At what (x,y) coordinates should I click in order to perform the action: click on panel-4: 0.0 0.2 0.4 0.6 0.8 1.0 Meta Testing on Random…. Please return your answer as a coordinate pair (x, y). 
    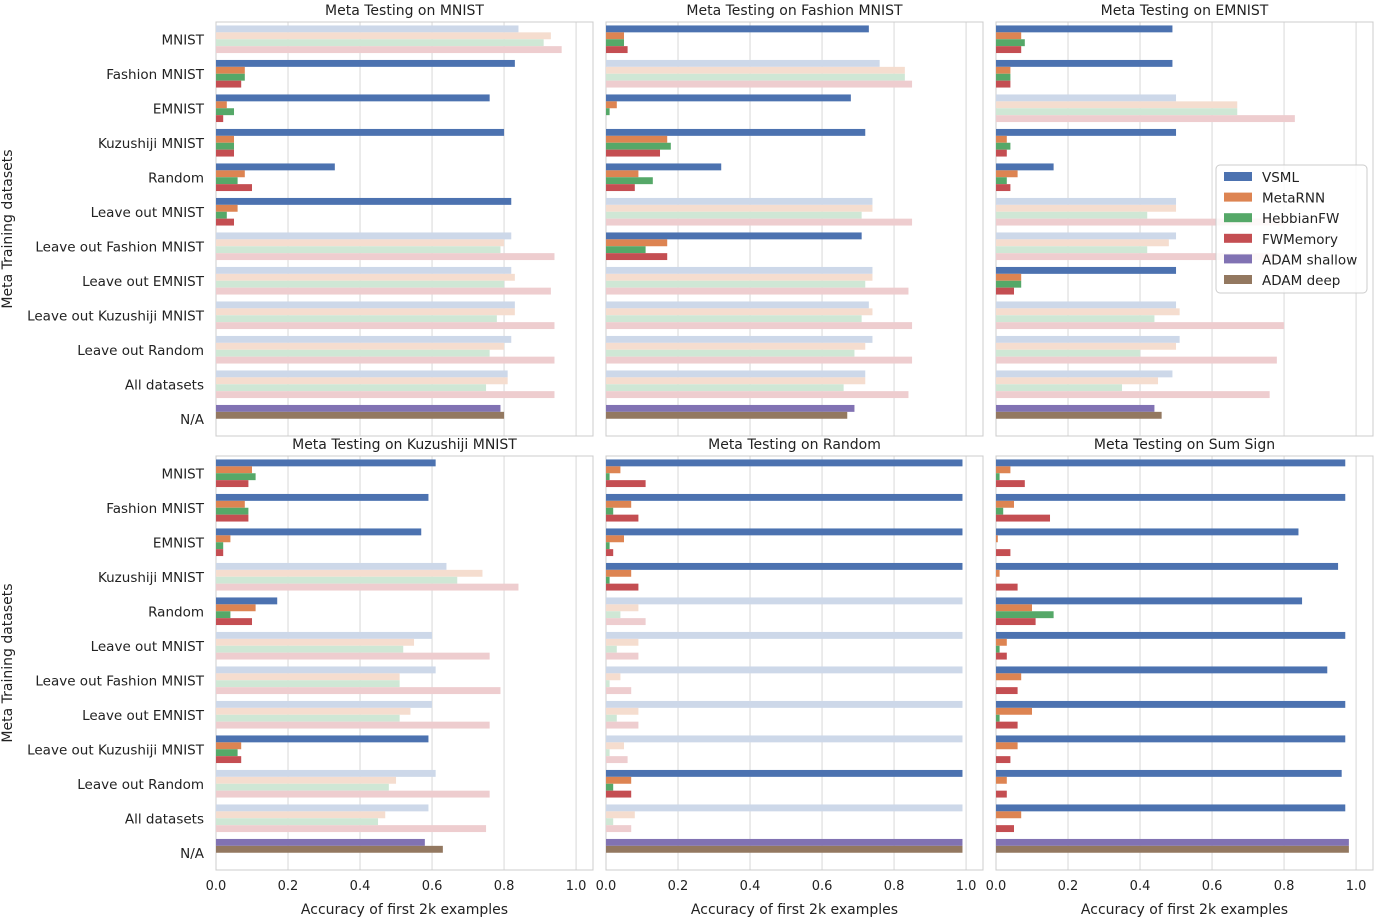
    Looking at the image, I should click on (790, 677).